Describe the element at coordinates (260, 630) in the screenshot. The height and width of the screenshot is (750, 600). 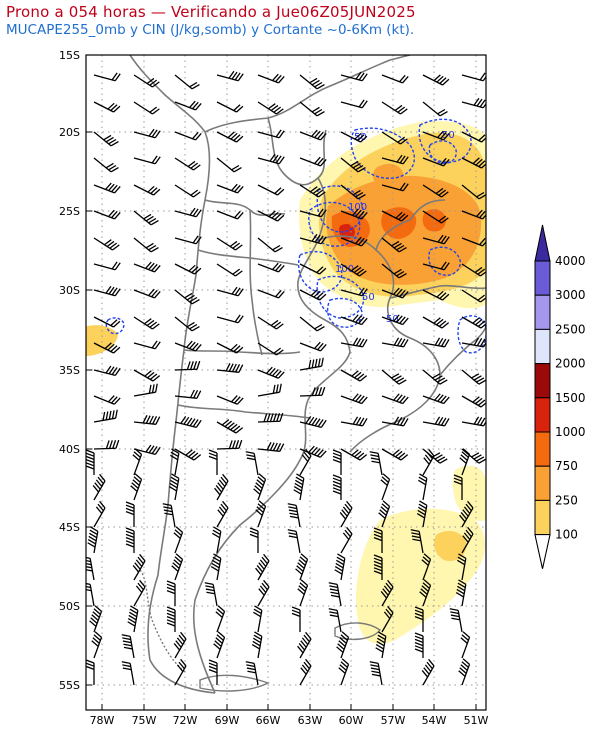
I see `islands` at that location.